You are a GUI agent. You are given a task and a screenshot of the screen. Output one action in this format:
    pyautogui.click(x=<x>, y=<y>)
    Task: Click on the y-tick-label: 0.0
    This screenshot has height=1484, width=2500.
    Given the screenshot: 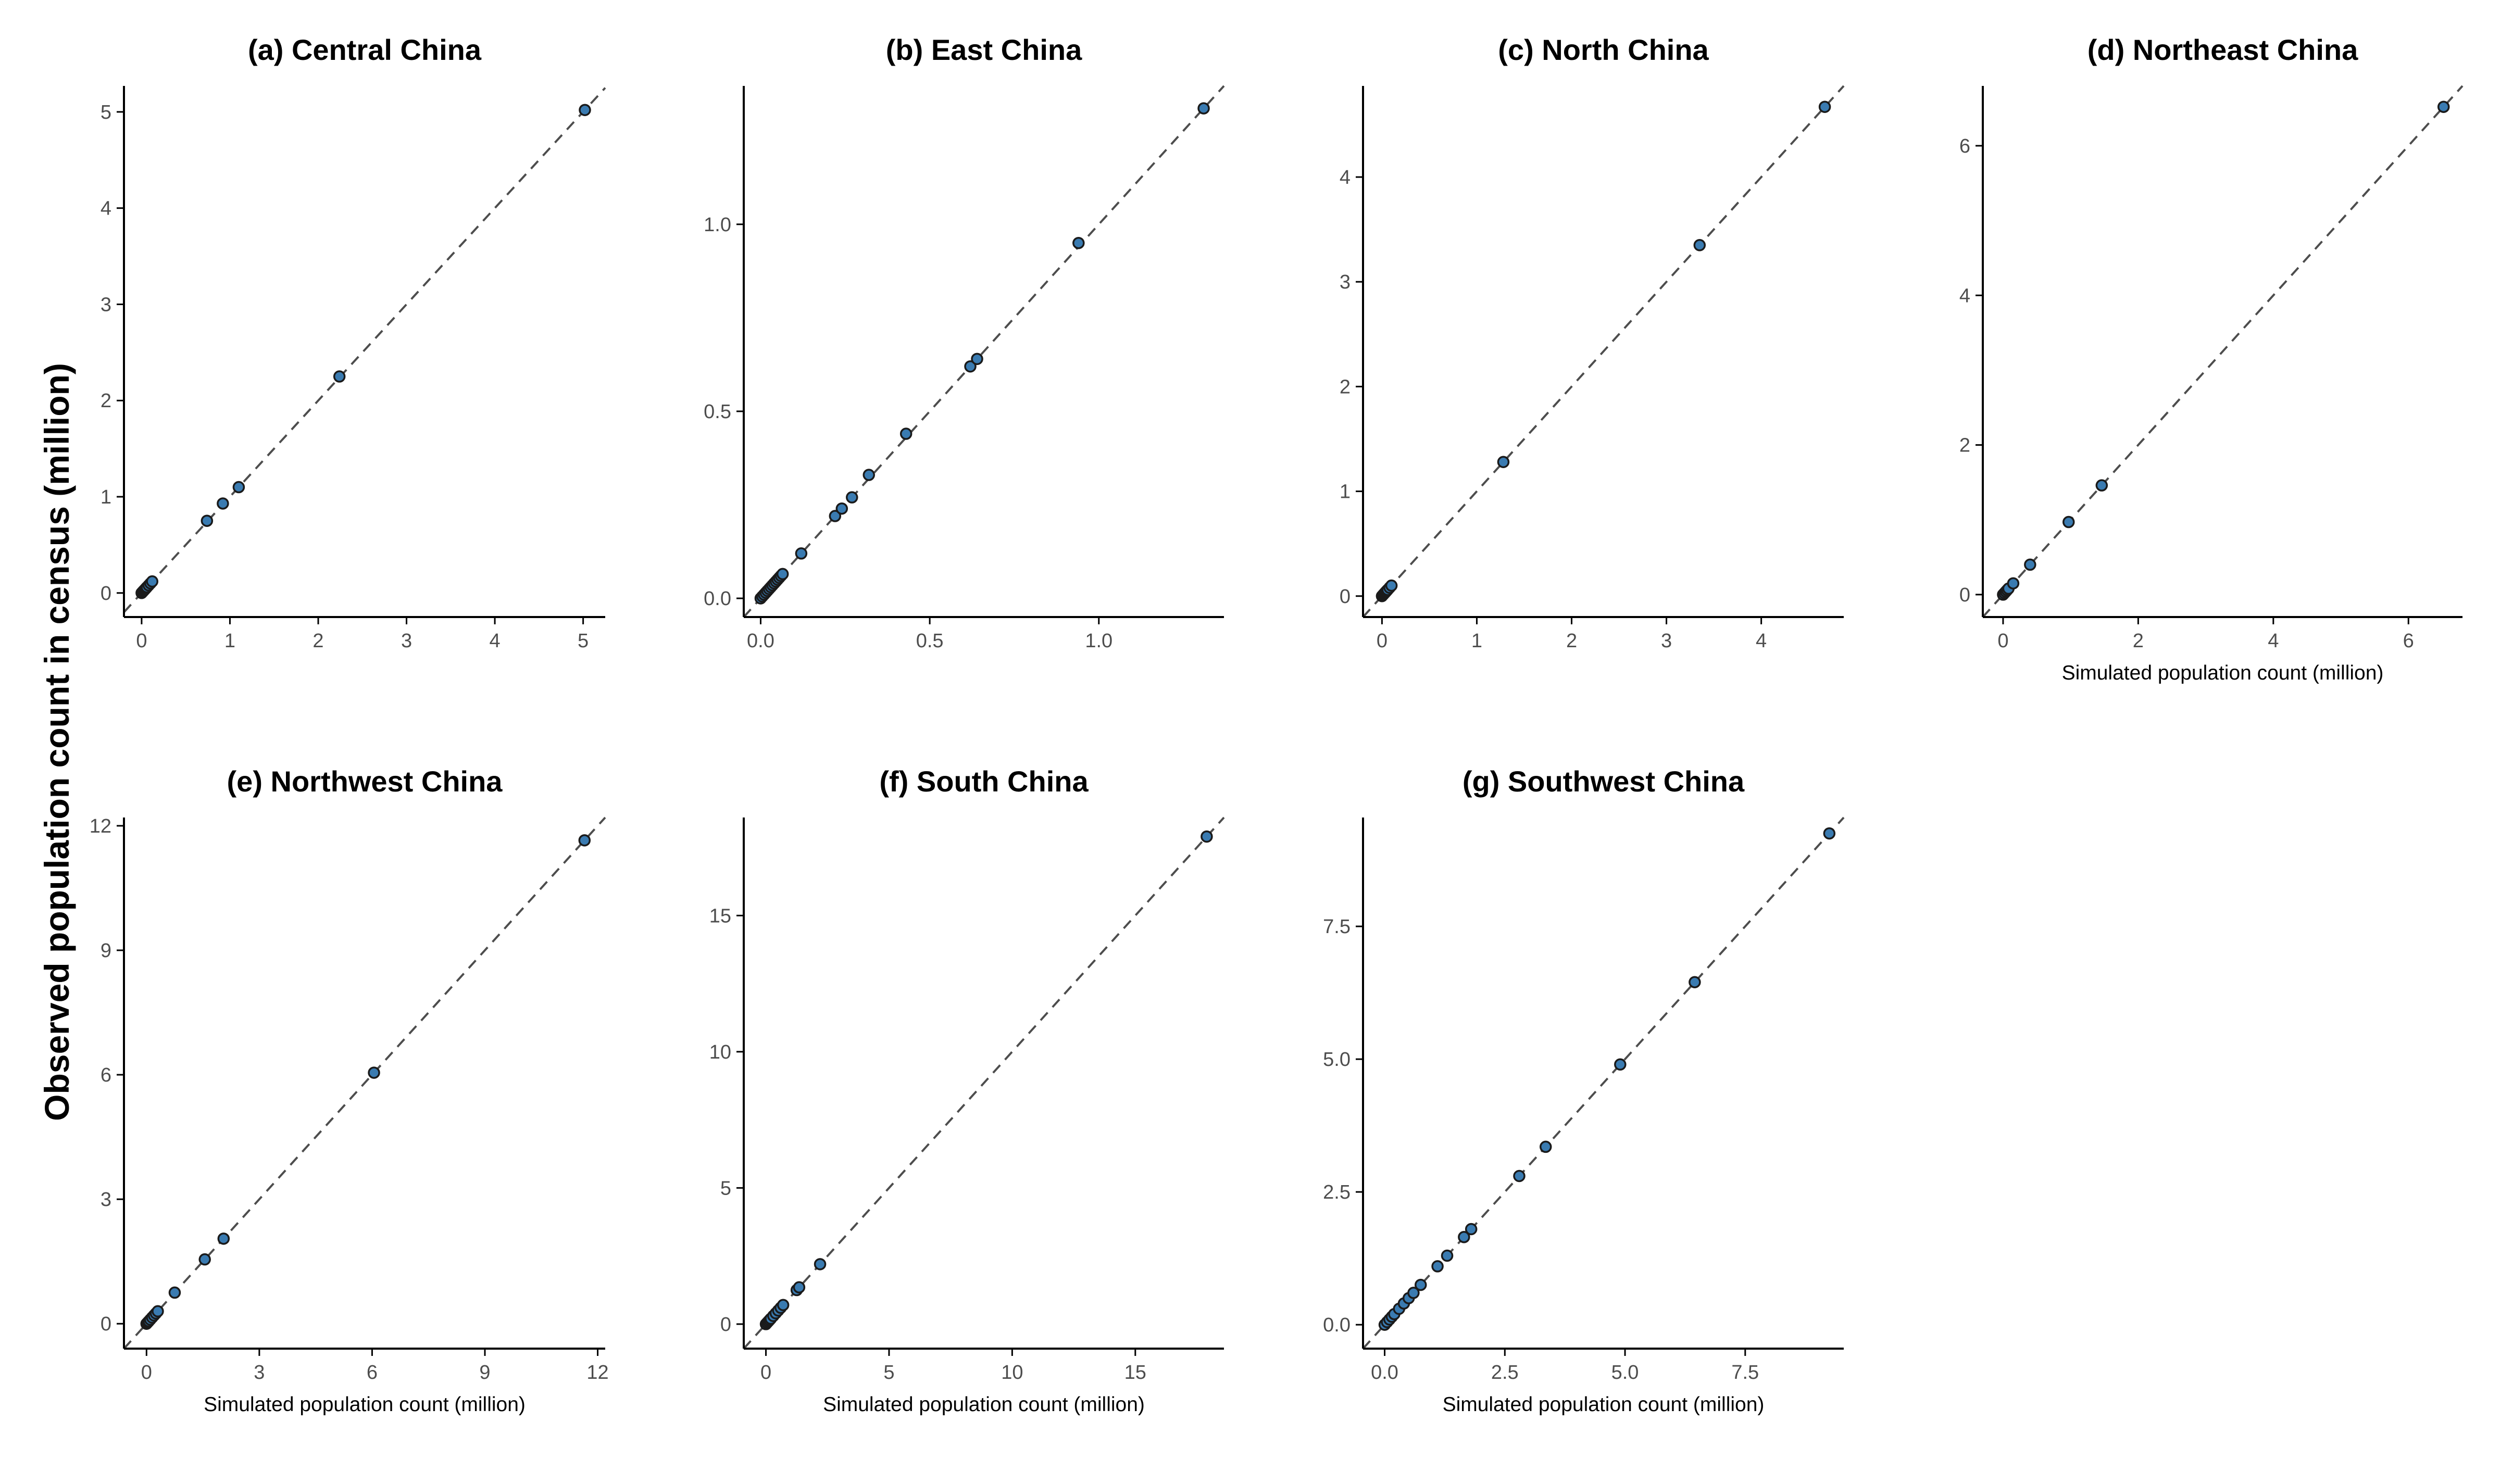 What is the action you would take?
    pyautogui.click(x=717, y=599)
    